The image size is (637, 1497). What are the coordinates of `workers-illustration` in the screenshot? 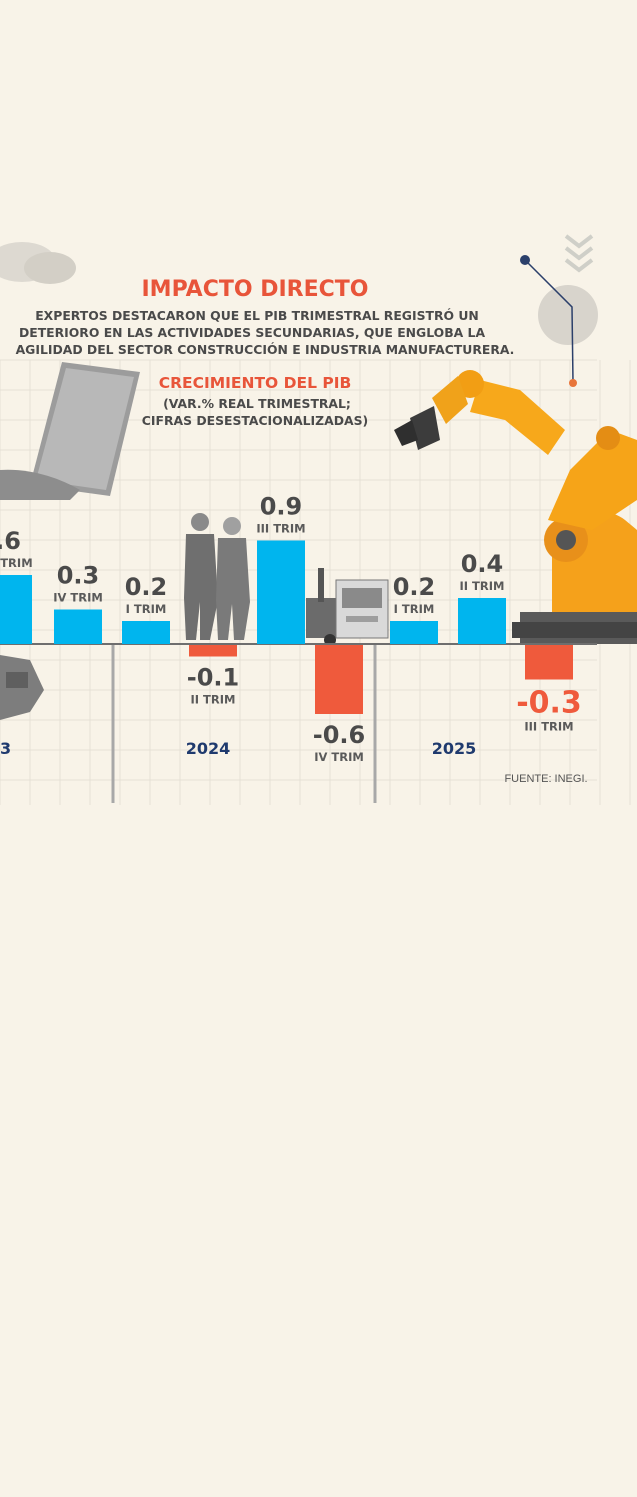 It's located at (217, 576).